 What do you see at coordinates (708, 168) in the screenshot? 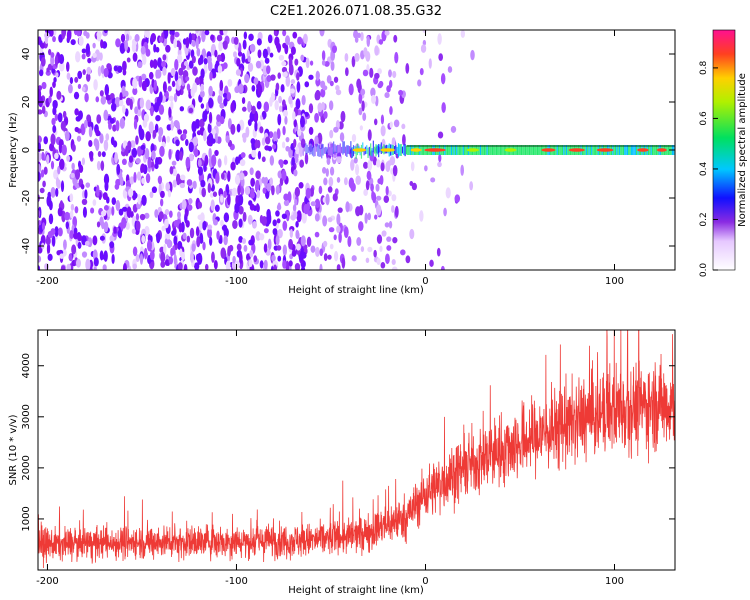
I see `colorbar-ticks: 0.0 0.2 0.4 0.6 0.8` at bounding box center [708, 168].